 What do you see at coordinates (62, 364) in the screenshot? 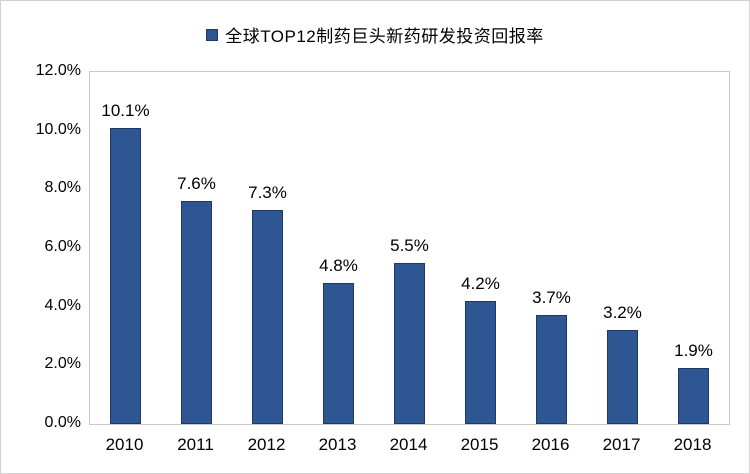
I see `y-axis-tick-label: 2.0%` at bounding box center [62, 364].